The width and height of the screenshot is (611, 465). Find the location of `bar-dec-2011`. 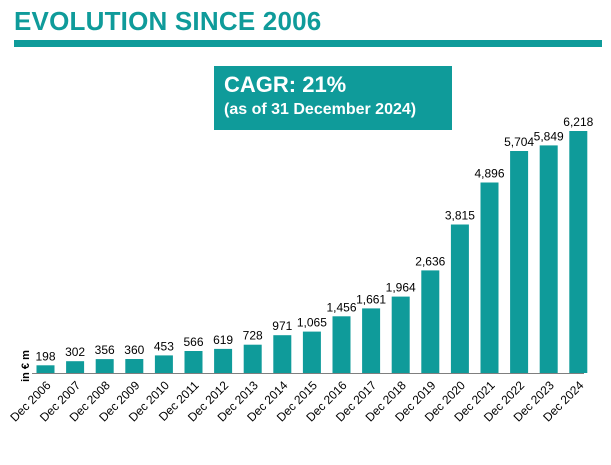

bar-dec-2011 is located at coordinates (193, 362).